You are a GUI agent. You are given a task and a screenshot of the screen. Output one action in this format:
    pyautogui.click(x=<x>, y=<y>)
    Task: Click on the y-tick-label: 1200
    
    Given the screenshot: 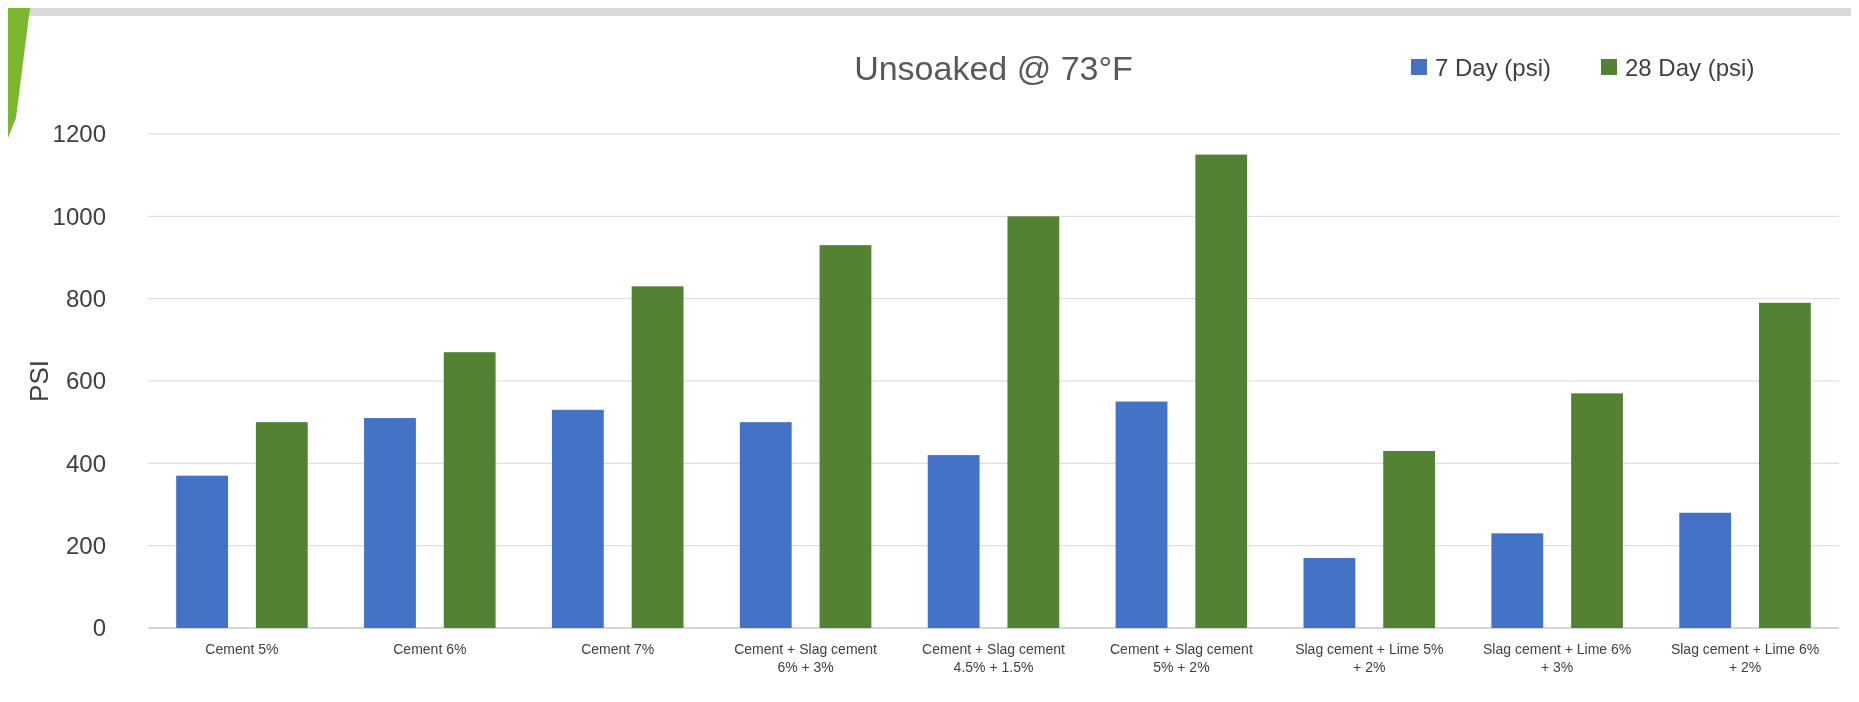 What is the action you would take?
    pyautogui.click(x=79, y=134)
    